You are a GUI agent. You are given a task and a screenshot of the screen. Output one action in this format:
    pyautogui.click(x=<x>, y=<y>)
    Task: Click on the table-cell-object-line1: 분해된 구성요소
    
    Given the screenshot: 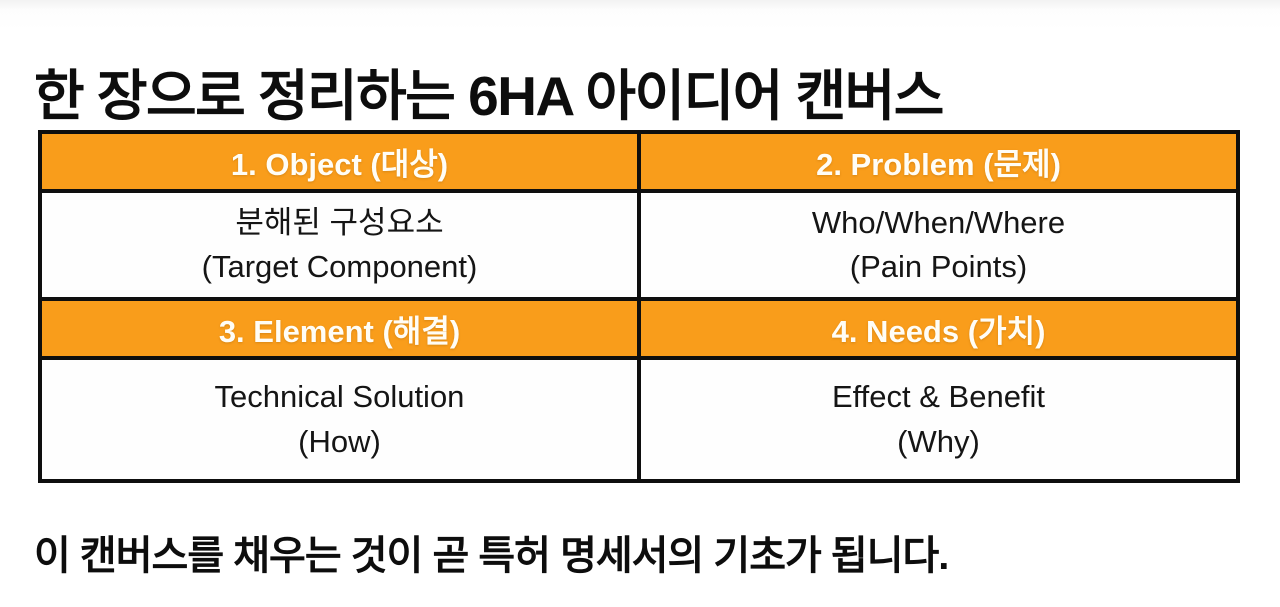 What is the action you would take?
    pyautogui.click(x=339, y=222)
    